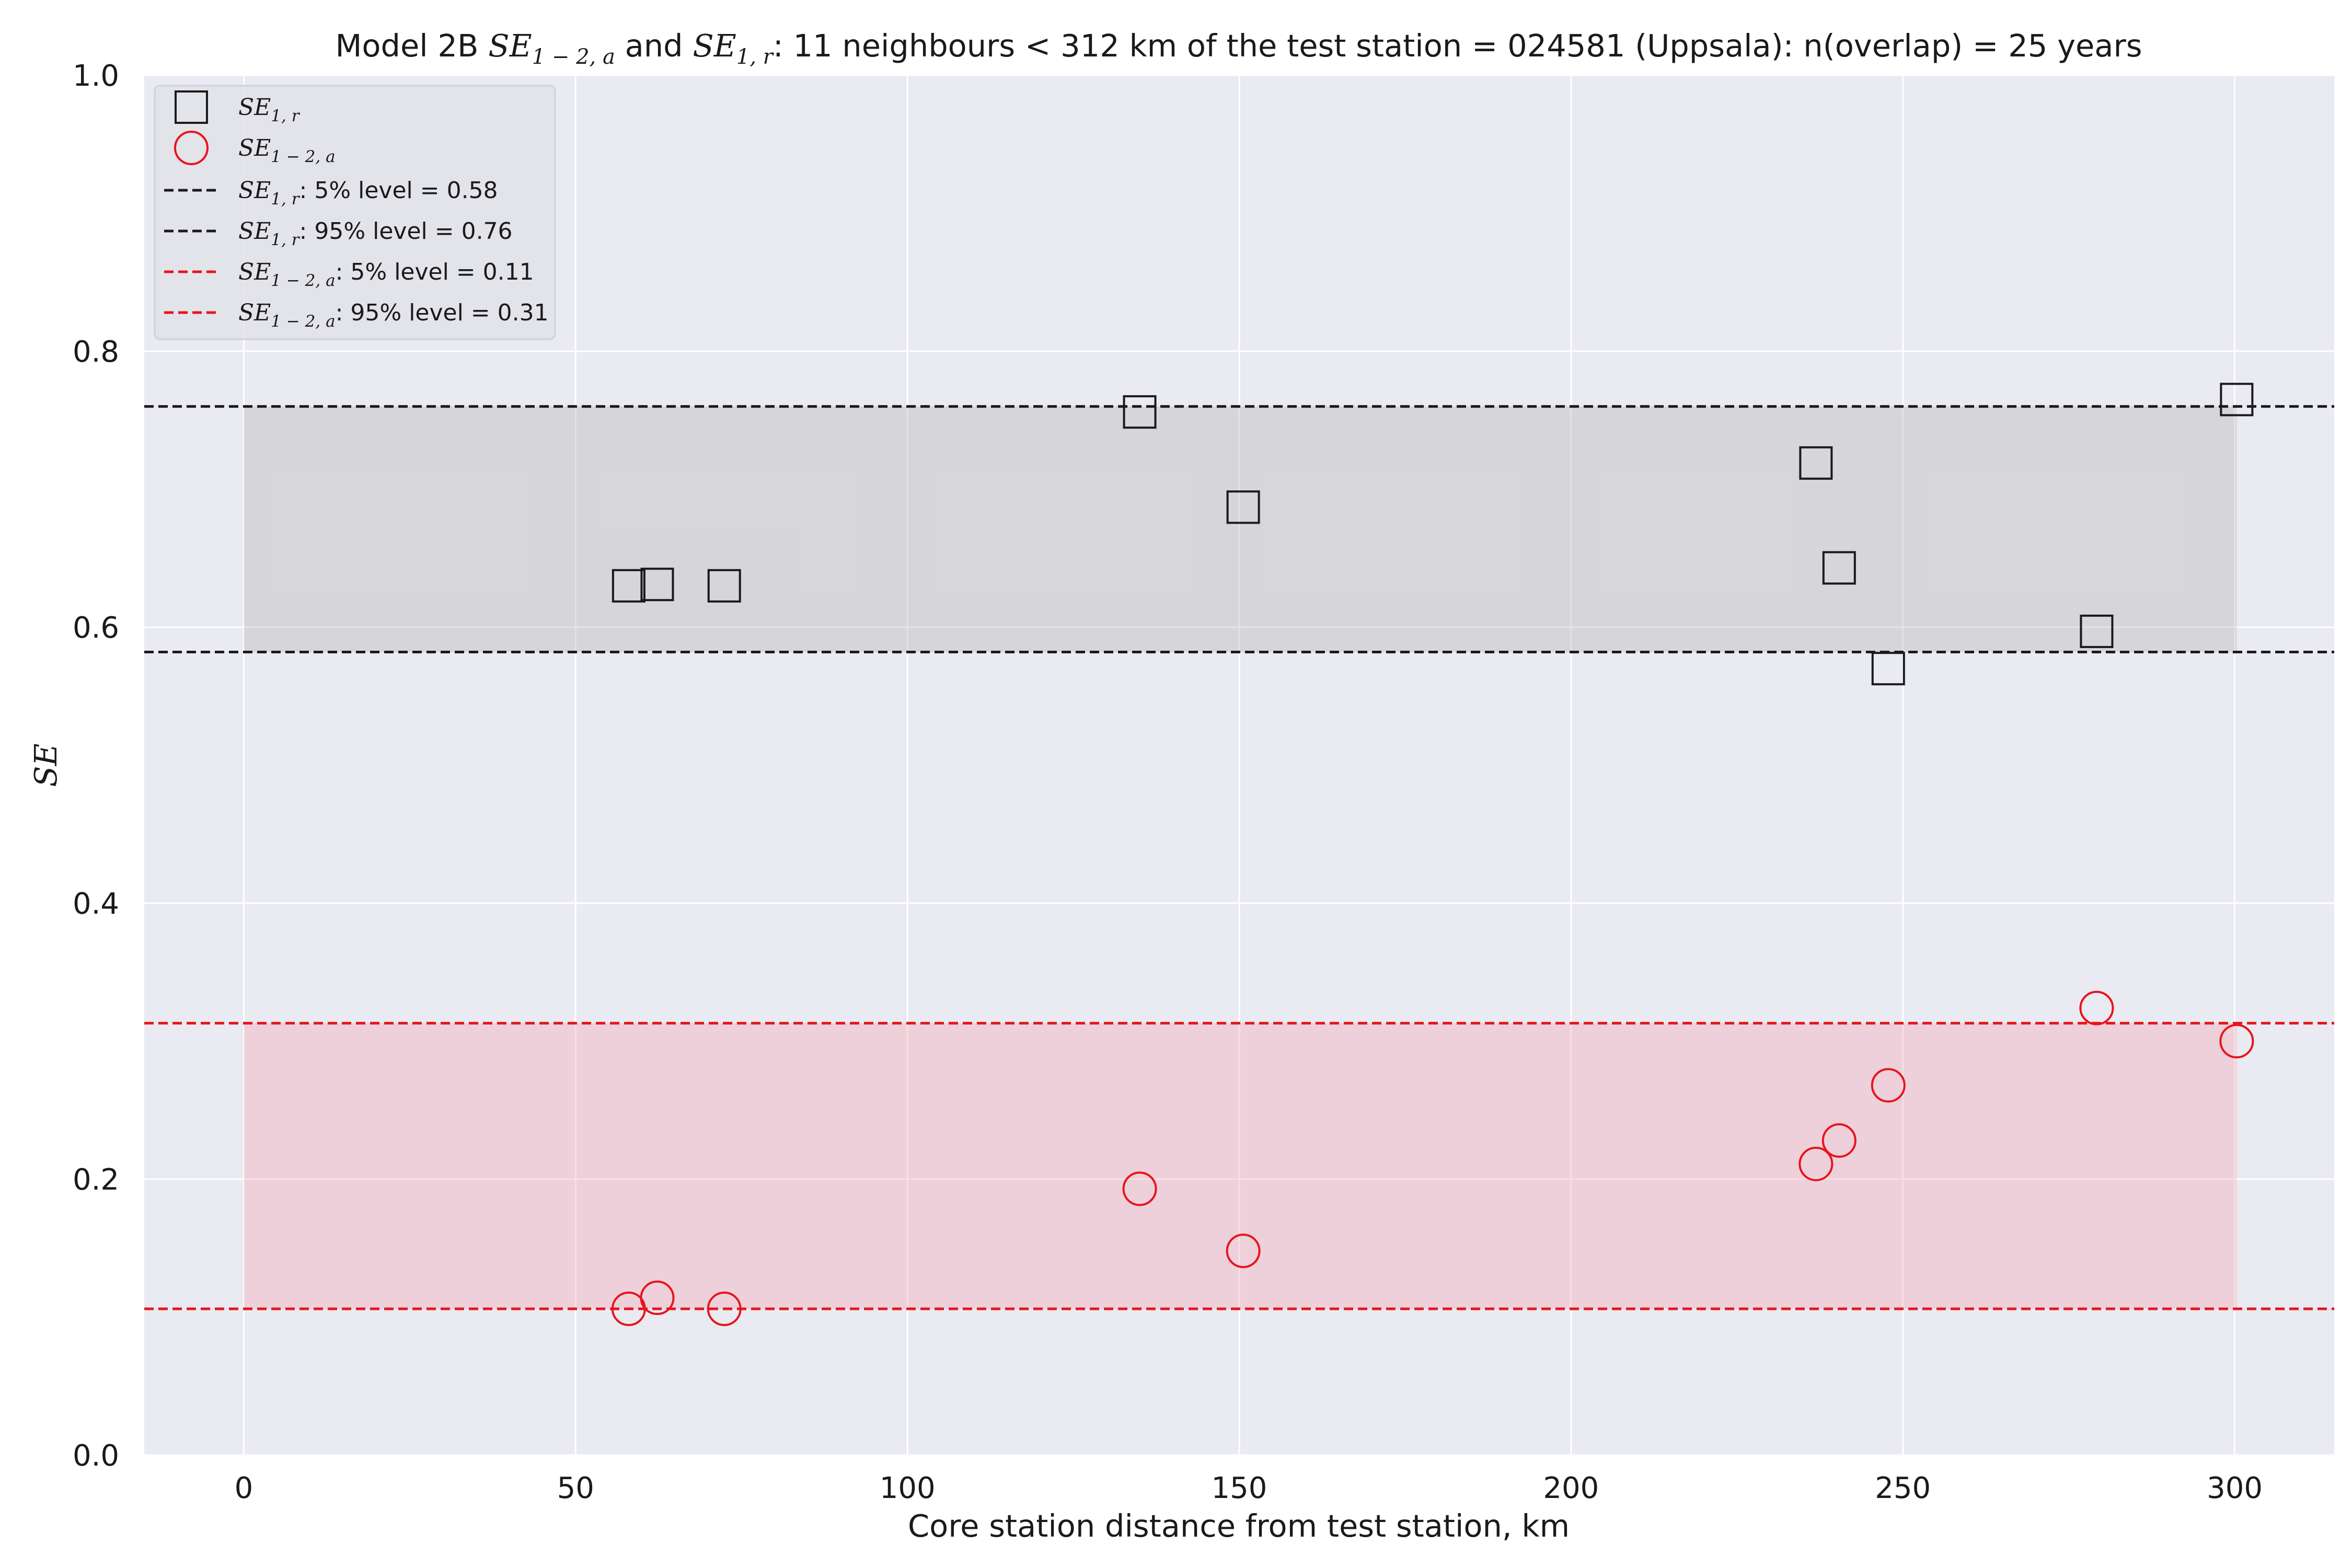 This screenshot has height=1568, width=2352. I want to click on threshold-band, so click(1240, 529).